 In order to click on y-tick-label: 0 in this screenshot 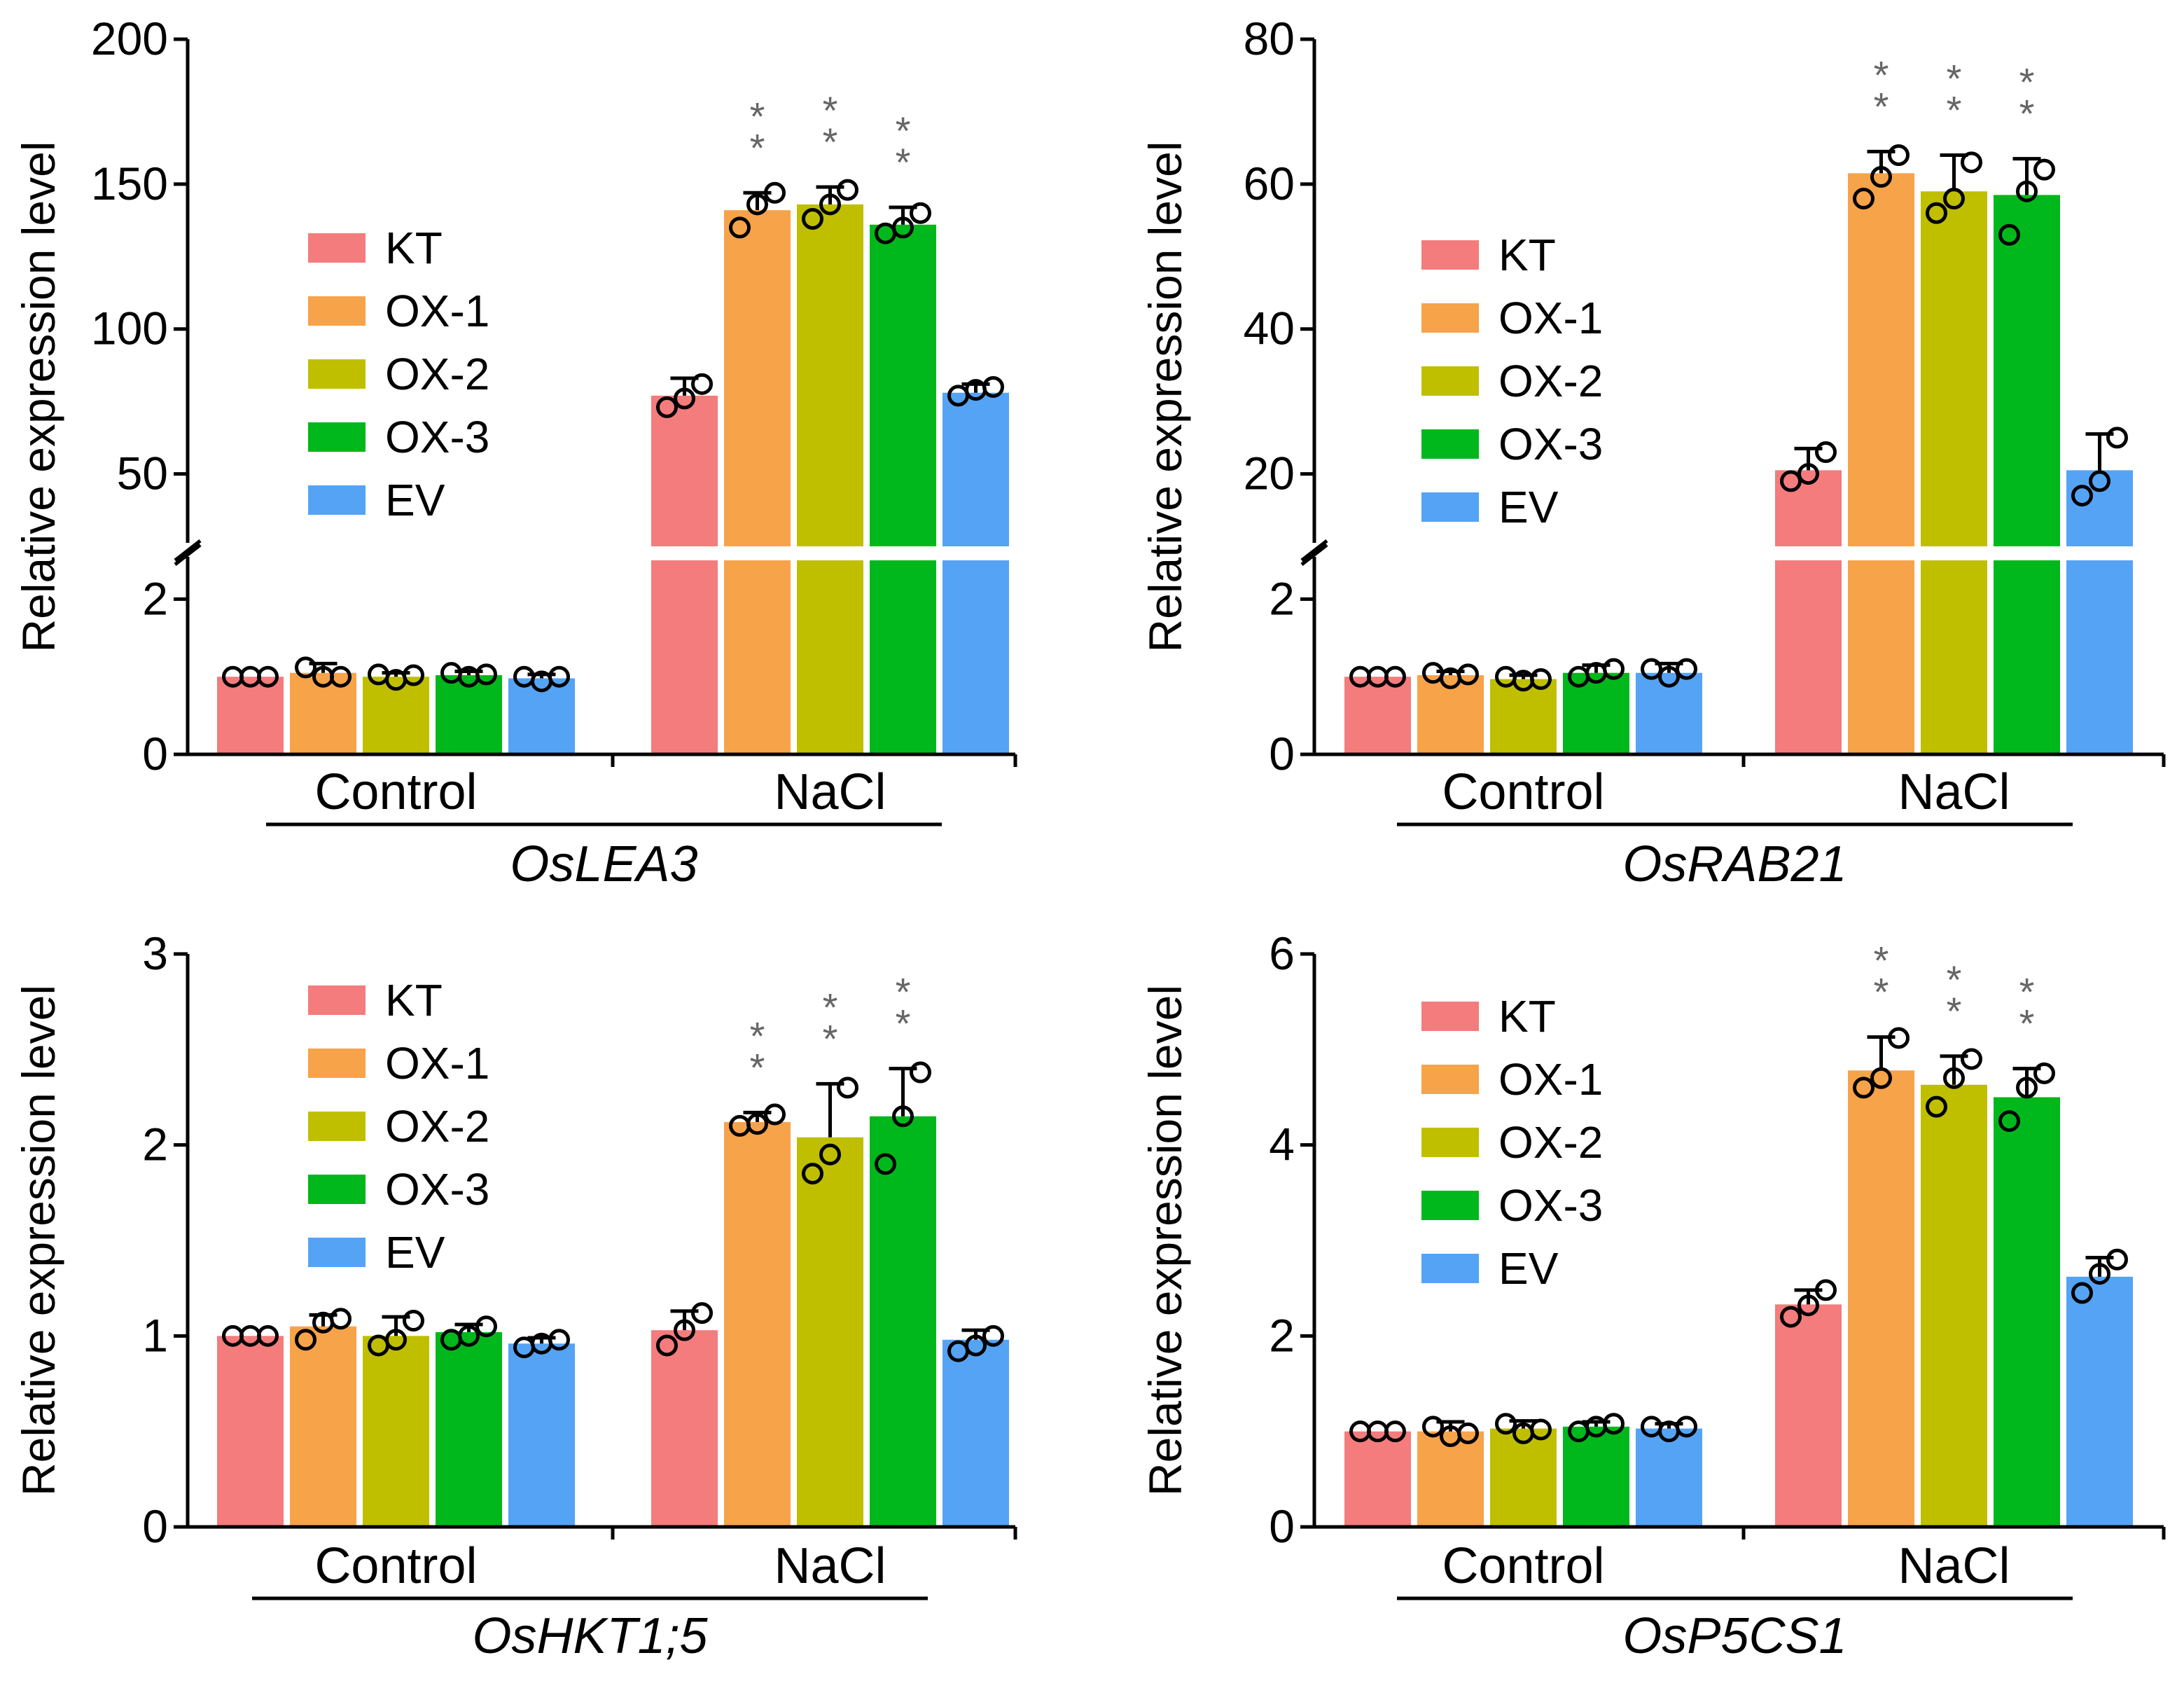, I will do `click(1282, 754)`.